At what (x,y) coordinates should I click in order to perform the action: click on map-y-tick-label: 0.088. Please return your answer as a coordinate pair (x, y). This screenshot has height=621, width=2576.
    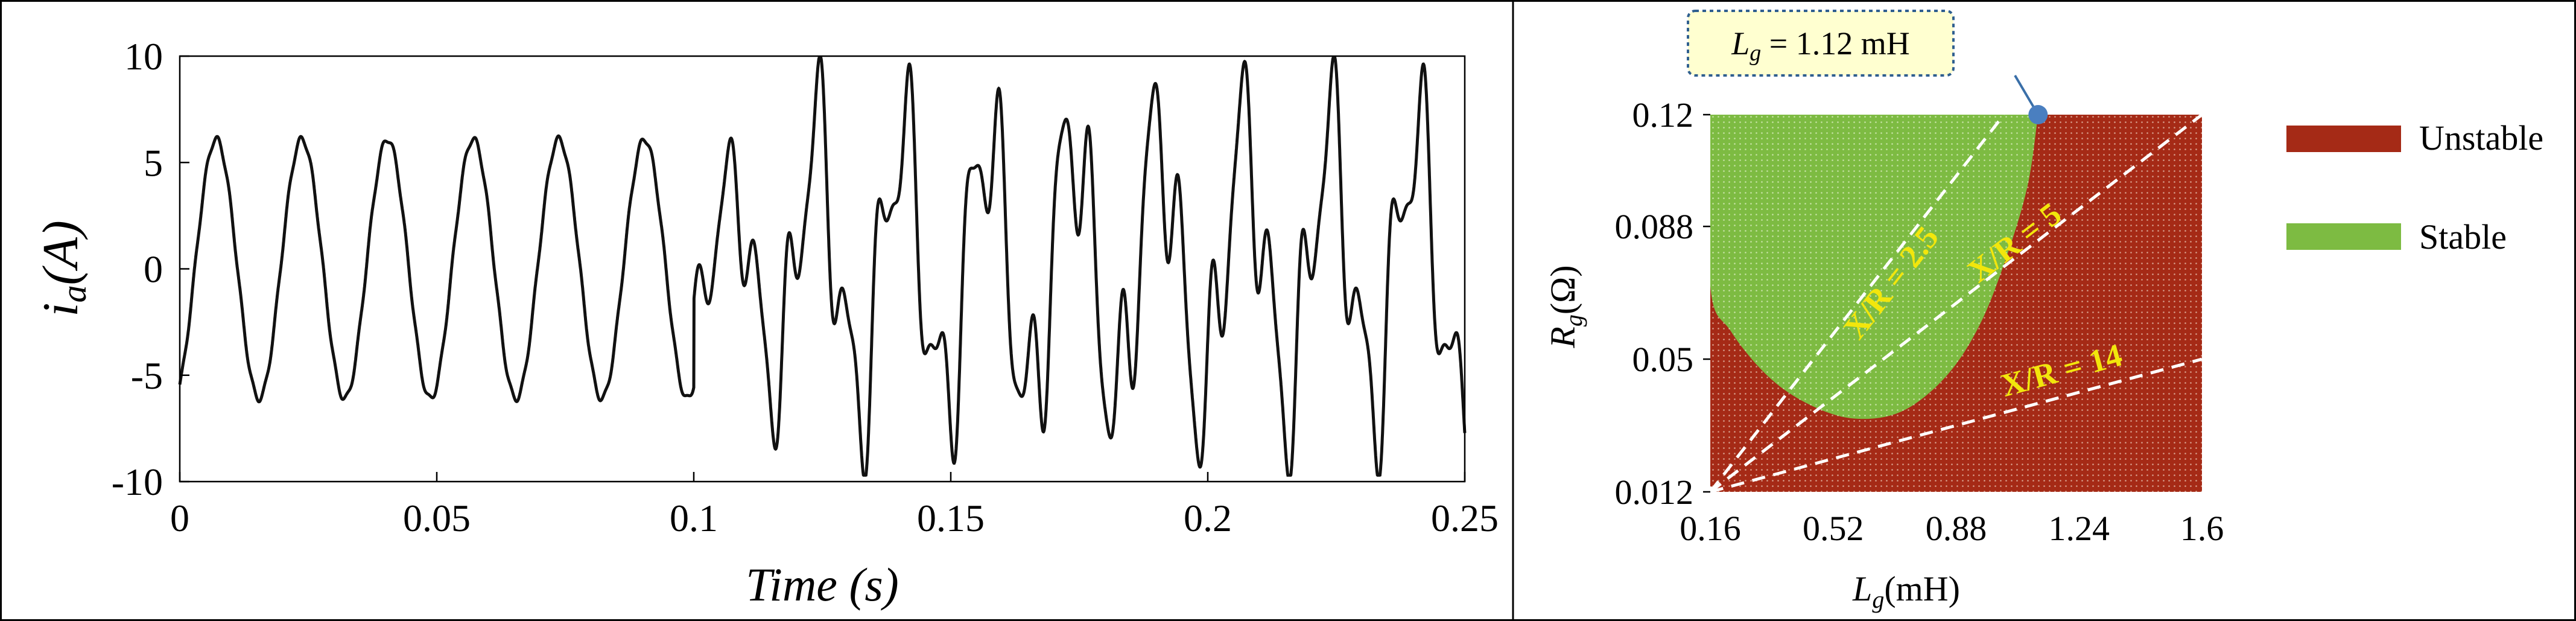
    Looking at the image, I should click on (1654, 227).